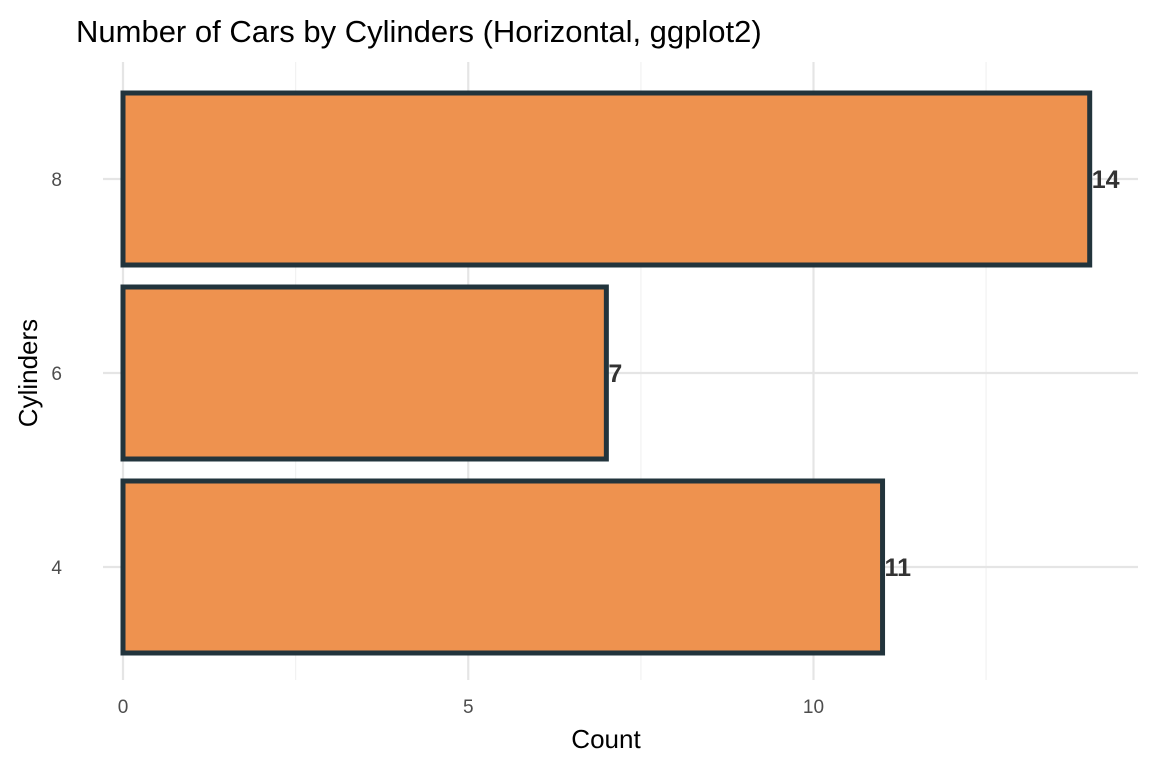 The image size is (1152, 768). What do you see at coordinates (56, 180) in the screenshot?
I see `y-tick-label: 8` at bounding box center [56, 180].